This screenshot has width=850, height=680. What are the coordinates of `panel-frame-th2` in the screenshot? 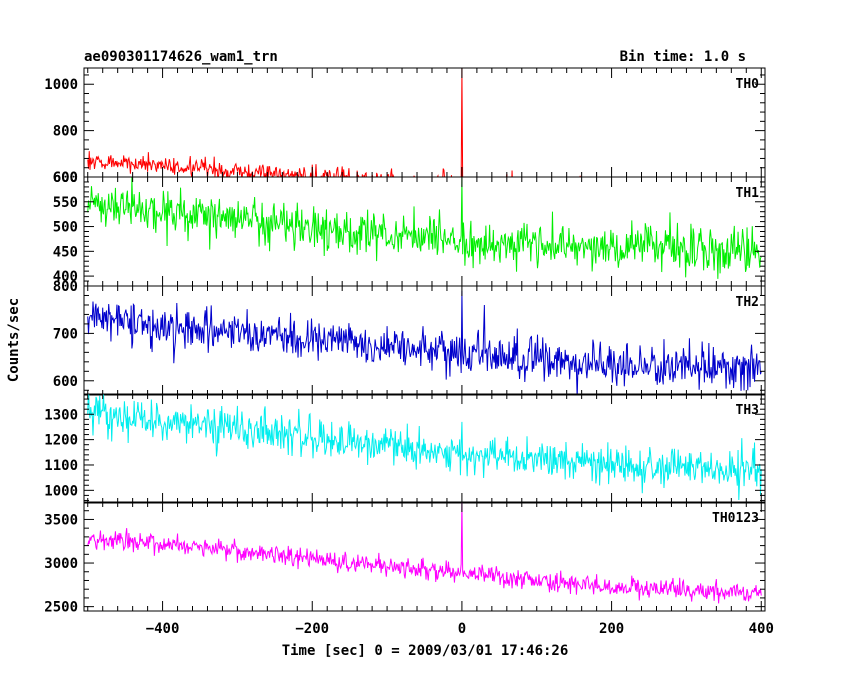 It's located at (424, 340).